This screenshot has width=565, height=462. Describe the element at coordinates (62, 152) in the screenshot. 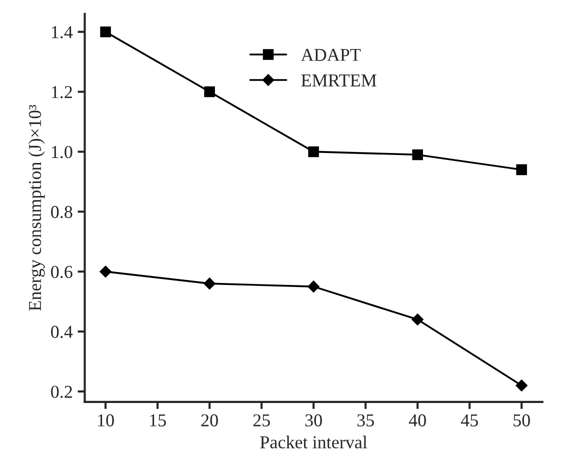

I see `y-tick-label: 1.0` at that location.